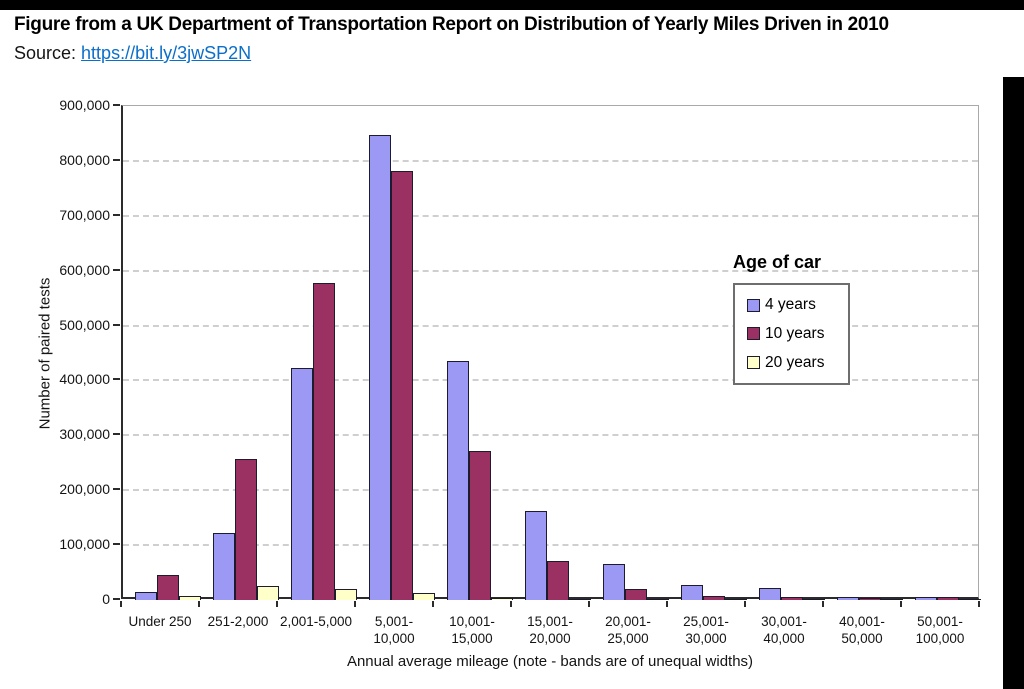 The width and height of the screenshot is (1024, 689). Describe the element at coordinates (84, 379) in the screenshot. I see `y-tick-label: 400,000` at that location.